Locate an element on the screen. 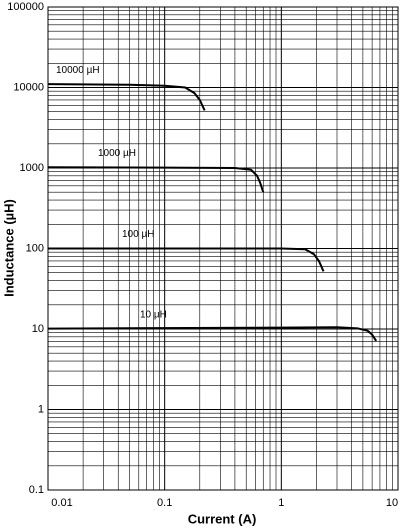 Image resolution: width=400 pixels, height=531 pixels. y-tick-label: 1 is located at coordinates (41, 409).